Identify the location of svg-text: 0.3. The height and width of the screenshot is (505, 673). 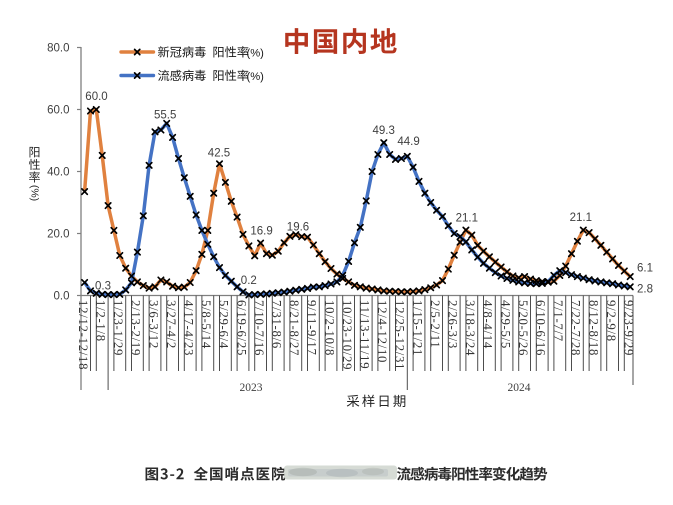
(103, 287).